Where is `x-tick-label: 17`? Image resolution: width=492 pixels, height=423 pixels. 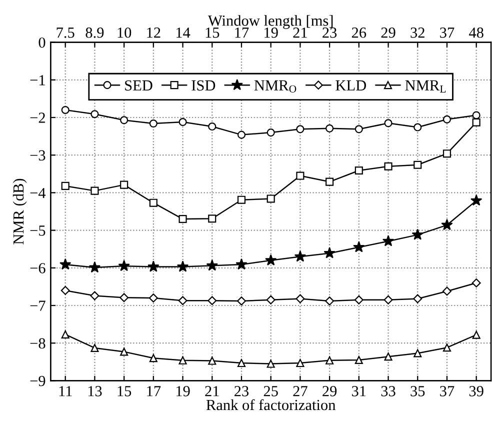
x-tick-label: 17 is located at coordinates (154, 391).